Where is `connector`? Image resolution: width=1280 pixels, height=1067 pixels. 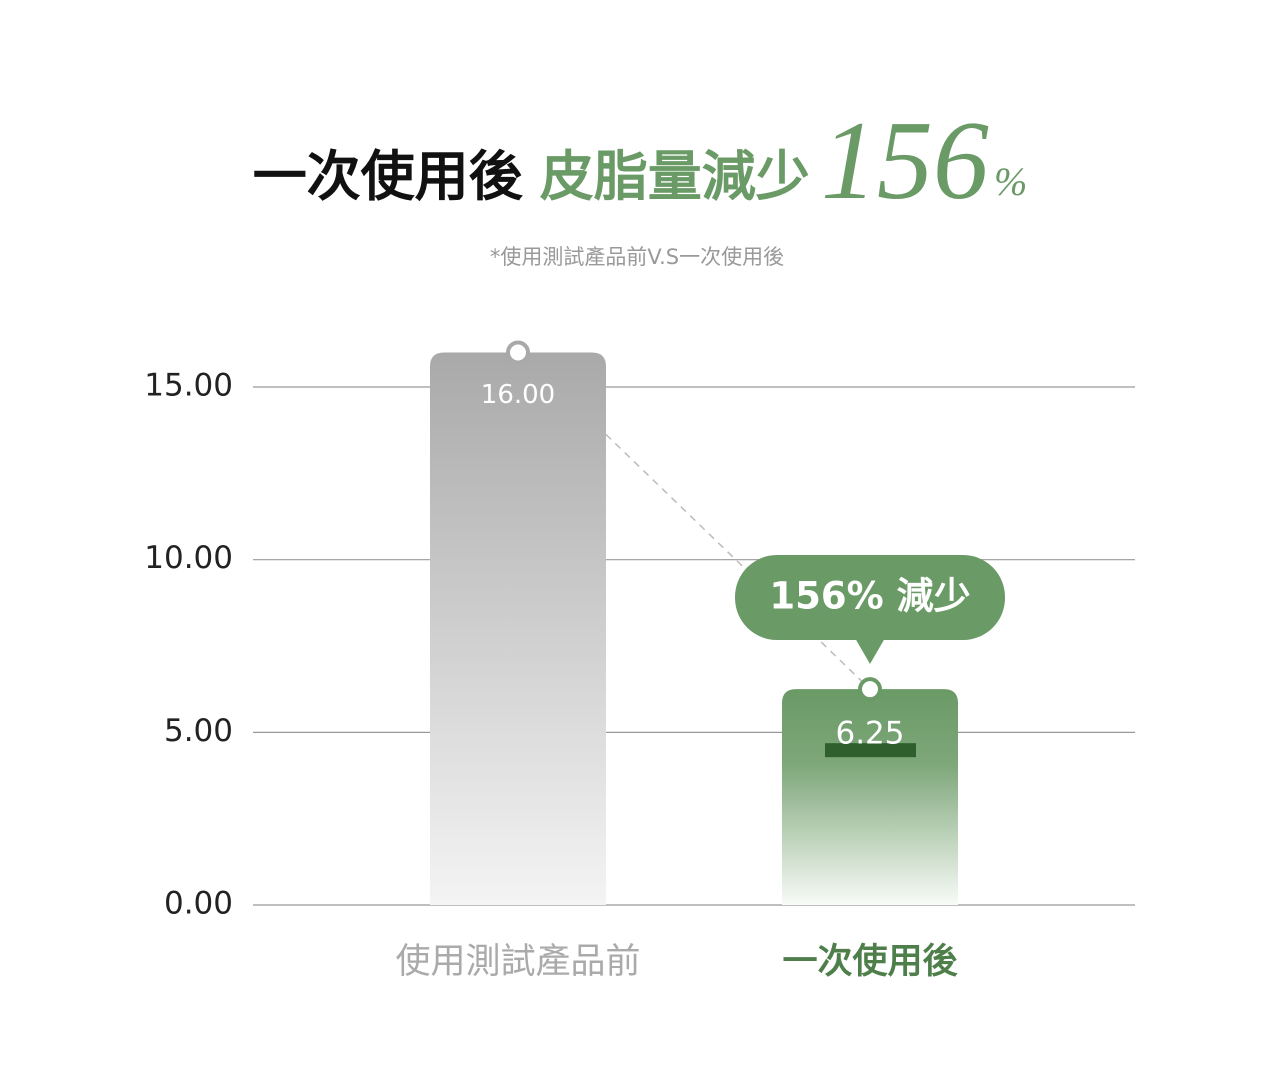
connector is located at coordinates (738, 561).